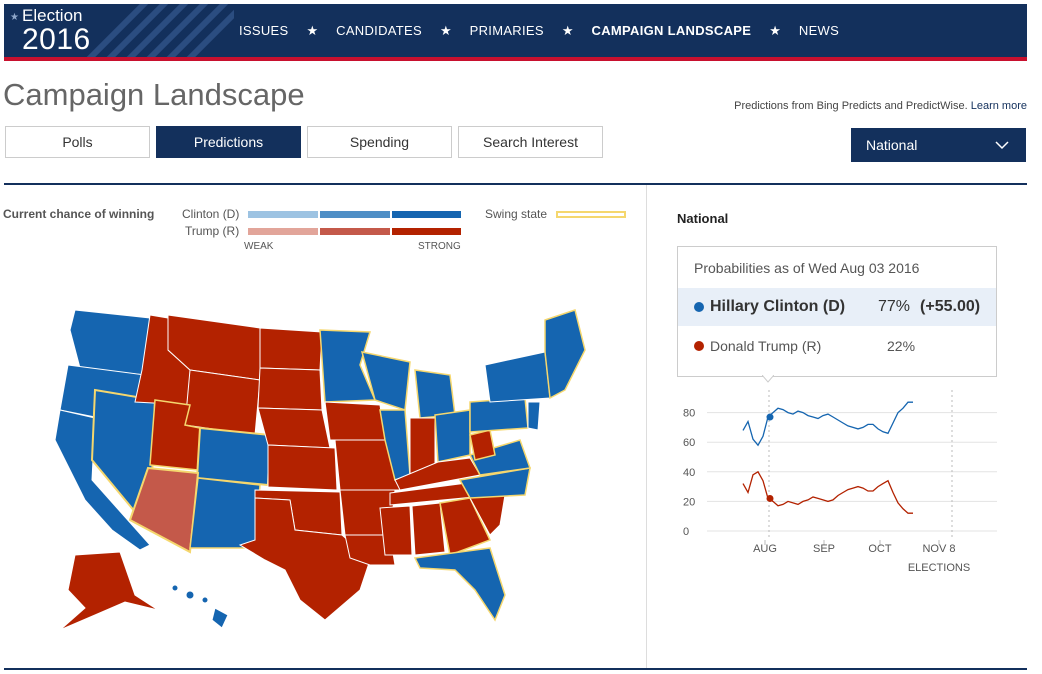  What do you see at coordinates (770, 417) in the screenshot?
I see `clinton-current-point` at bounding box center [770, 417].